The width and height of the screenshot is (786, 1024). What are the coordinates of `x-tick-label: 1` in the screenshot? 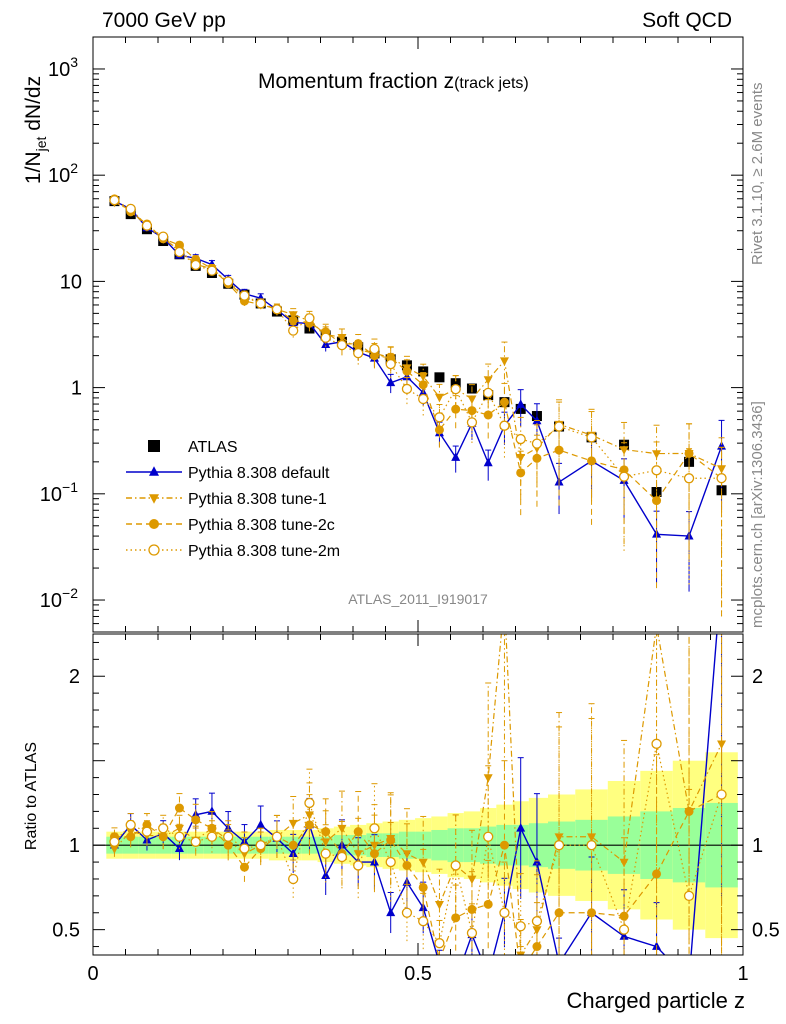 It's located at (742, 974).